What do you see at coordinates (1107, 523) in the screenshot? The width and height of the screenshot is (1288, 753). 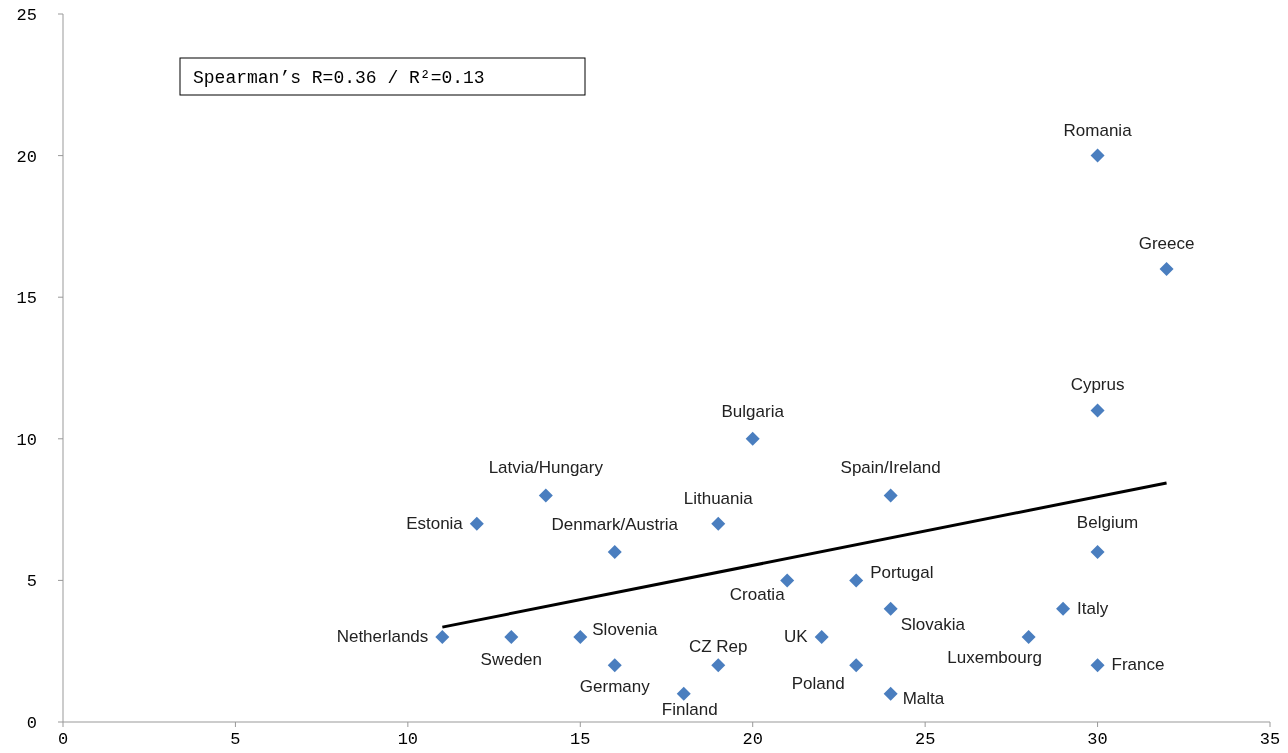 I see `annotation: Belgium` at bounding box center [1107, 523].